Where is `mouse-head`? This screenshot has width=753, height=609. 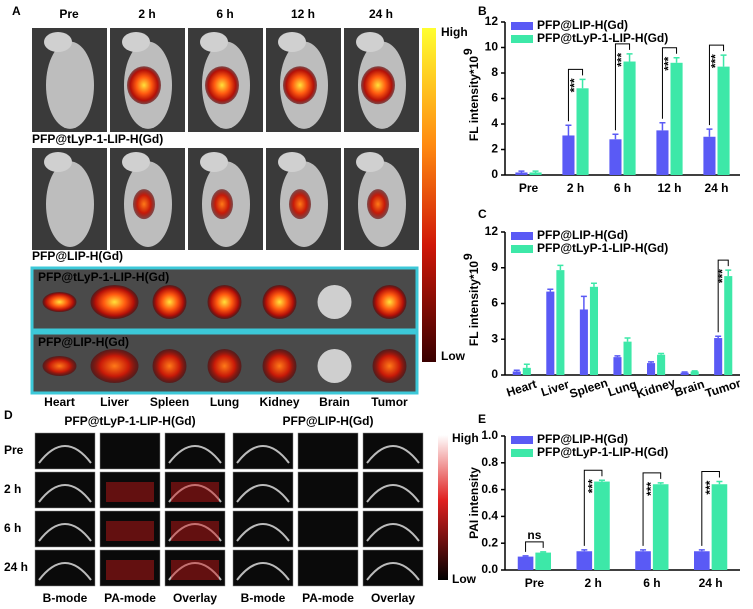
mouse-head is located at coordinates (136, 42).